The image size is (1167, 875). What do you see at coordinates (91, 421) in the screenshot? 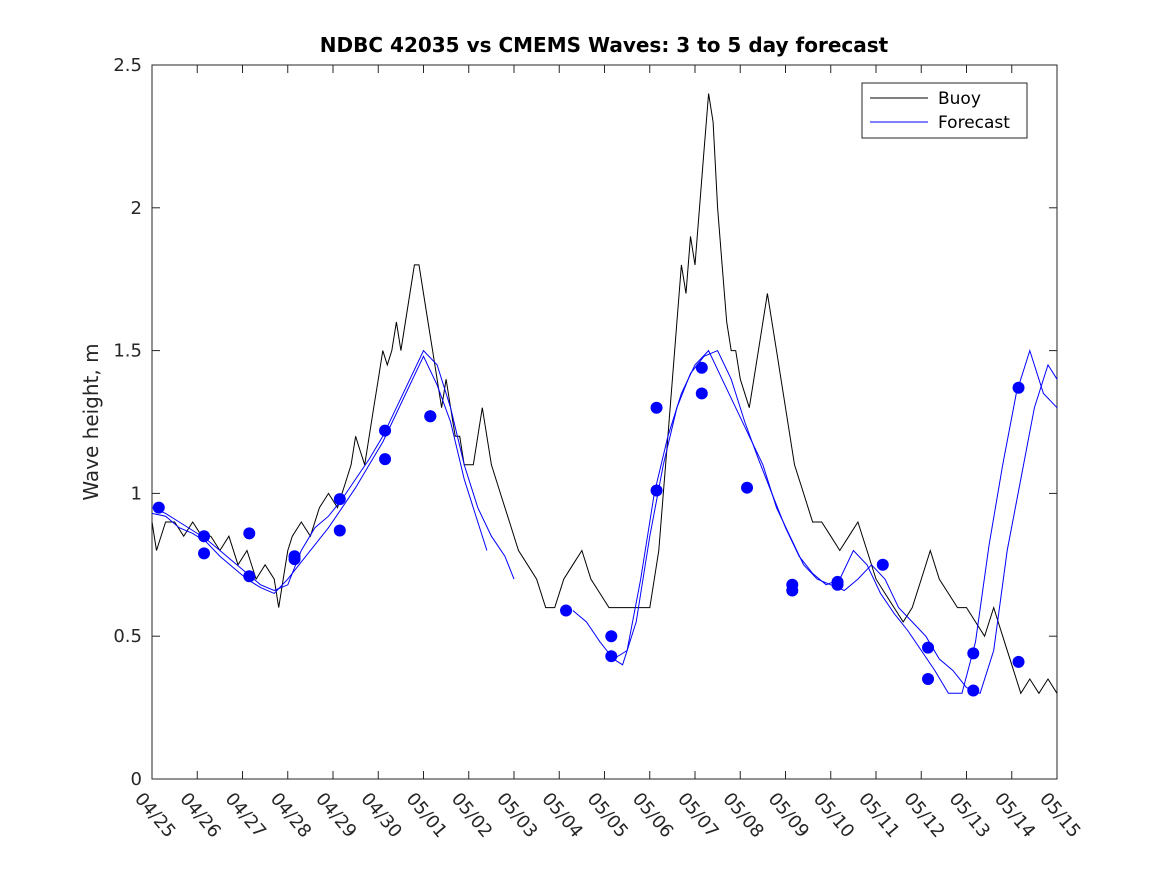
I see `y-axis-label: Wave height, m` at bounding box center [91, 421].